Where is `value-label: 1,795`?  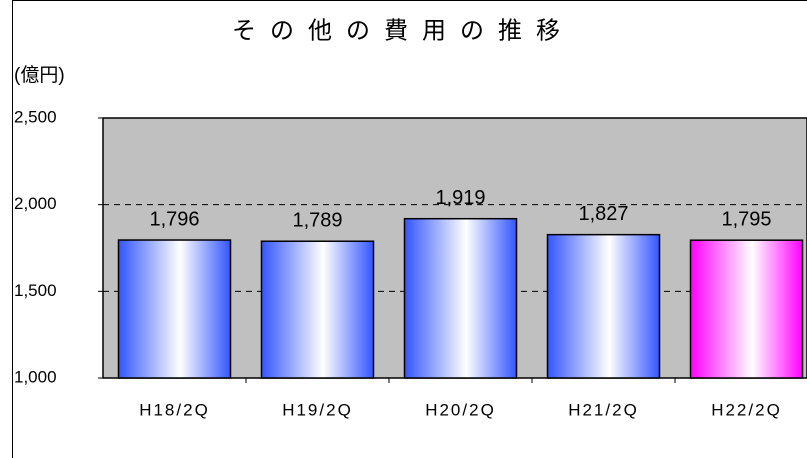 value-label: 1,795 is located at coordinates (746, 219).